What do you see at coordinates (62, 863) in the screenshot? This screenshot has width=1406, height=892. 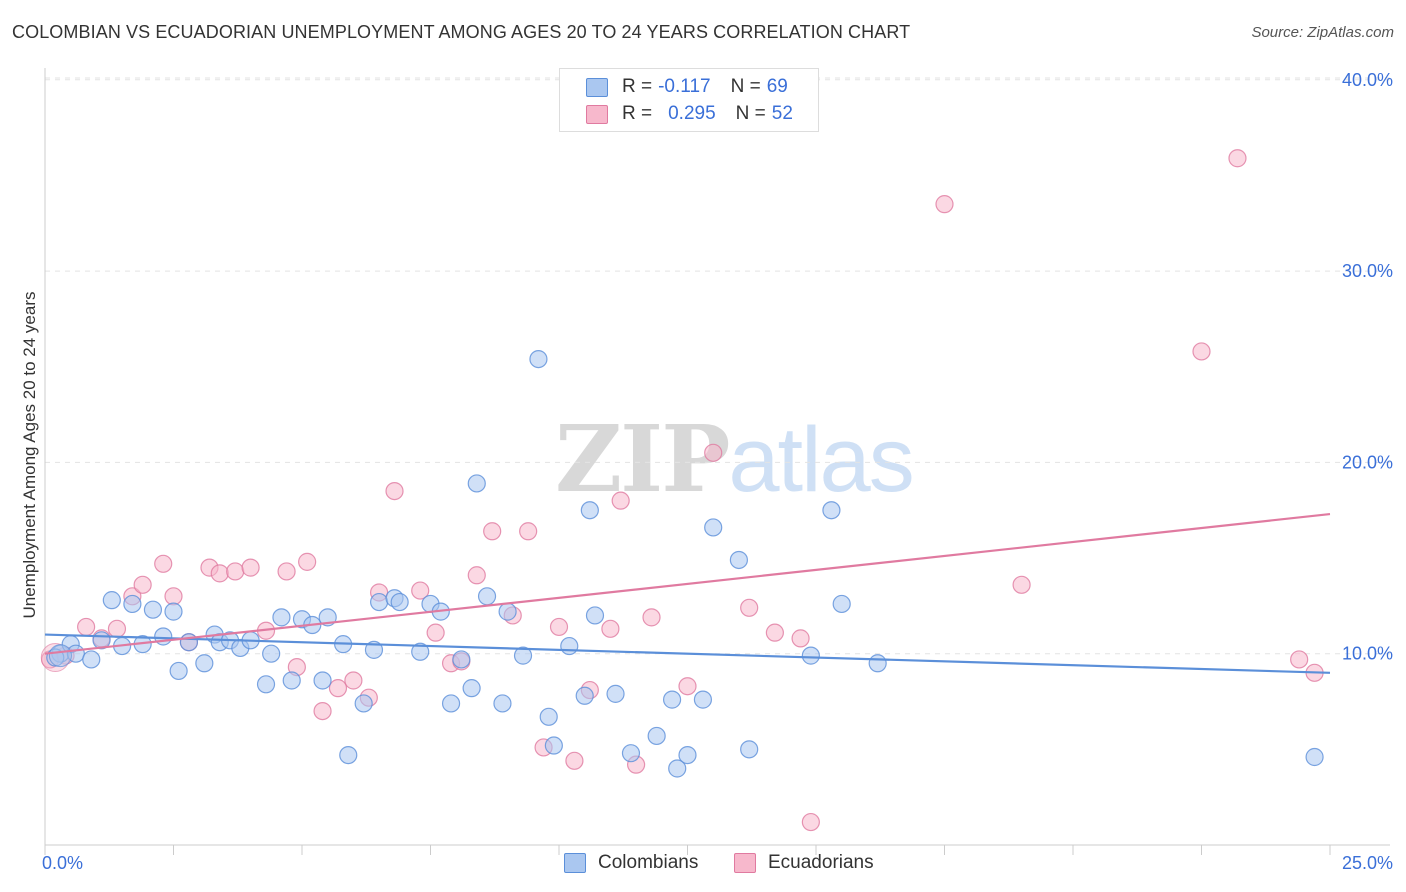 I see `x-tick-label-0: 0.0%` at bounding box center [62, 863].